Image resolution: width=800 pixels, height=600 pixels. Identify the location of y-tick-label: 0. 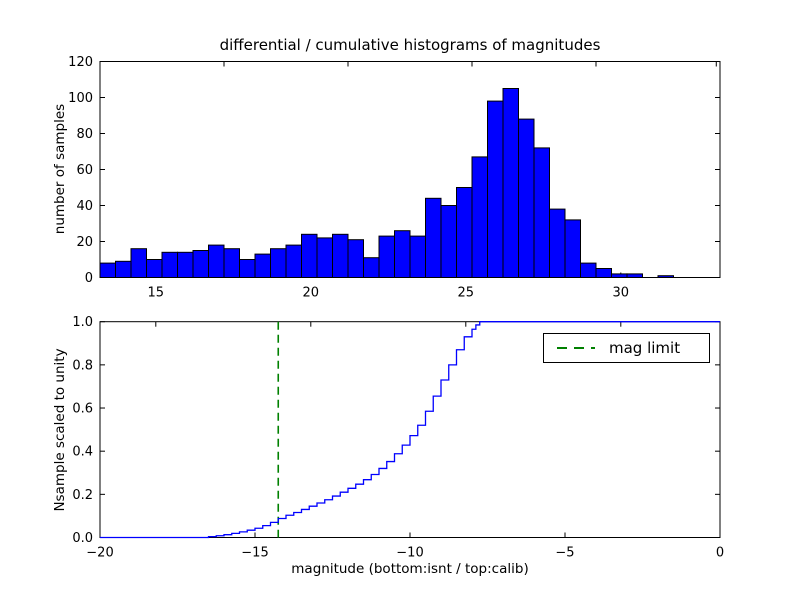
(89, 278).